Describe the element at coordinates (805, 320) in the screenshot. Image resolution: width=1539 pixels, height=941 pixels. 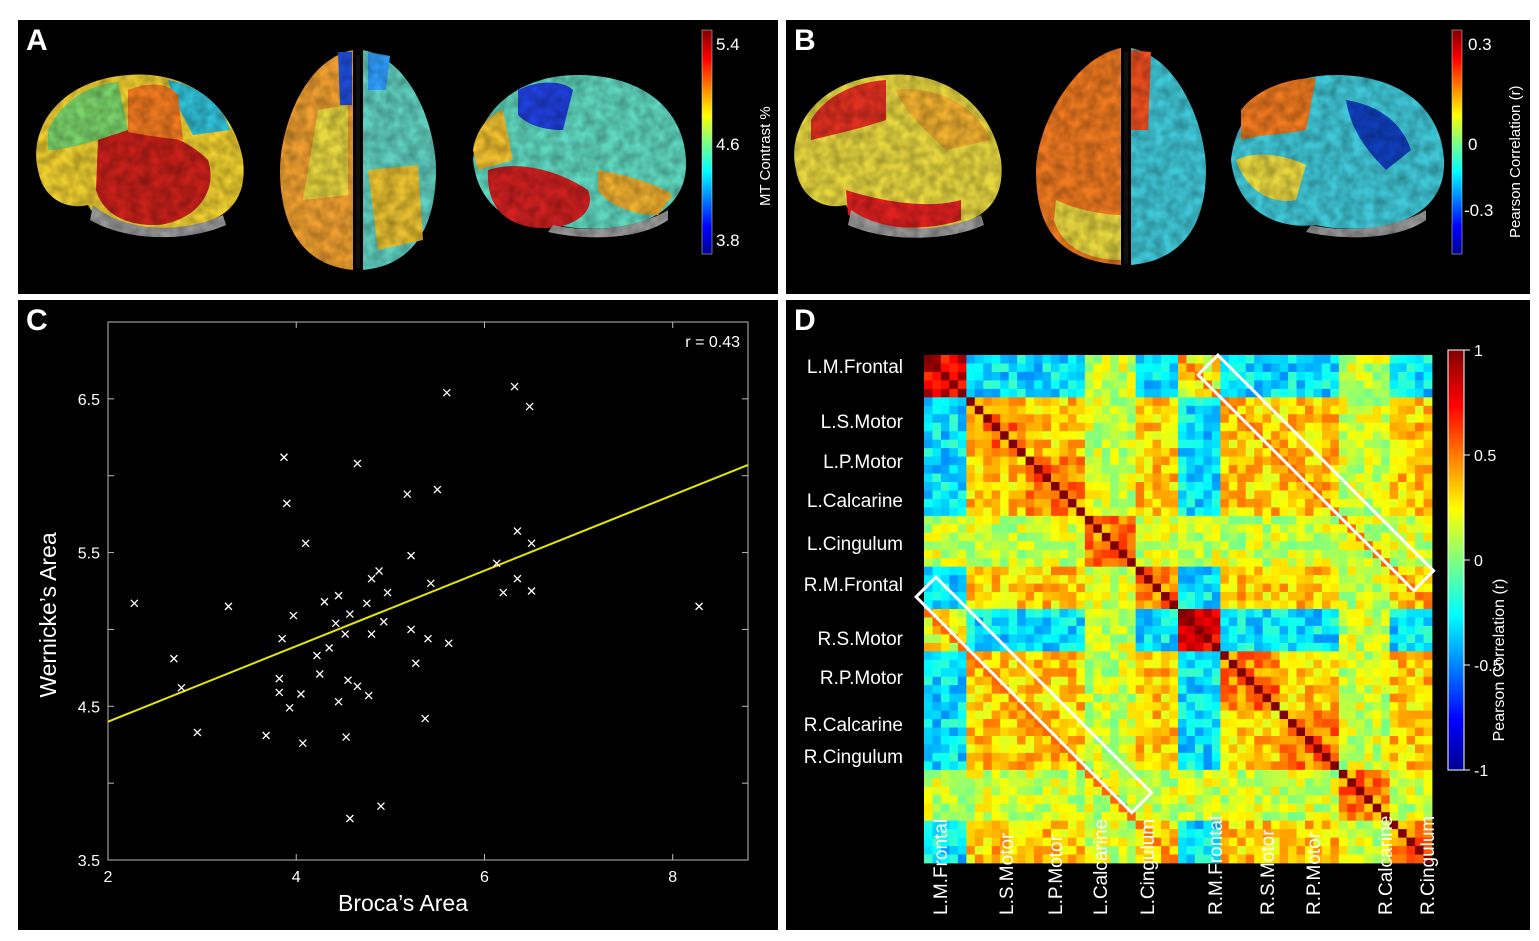
I see `panel-d-label: D` at that location.